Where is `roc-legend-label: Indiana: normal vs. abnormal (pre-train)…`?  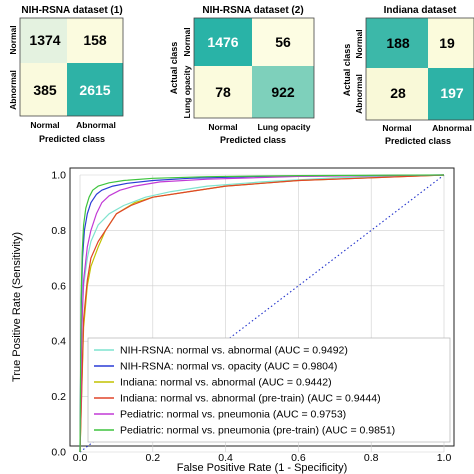 roc-legend-label: Indiana: normal vs. abnormal (pre-train)… is located at coordinates (250, 399).